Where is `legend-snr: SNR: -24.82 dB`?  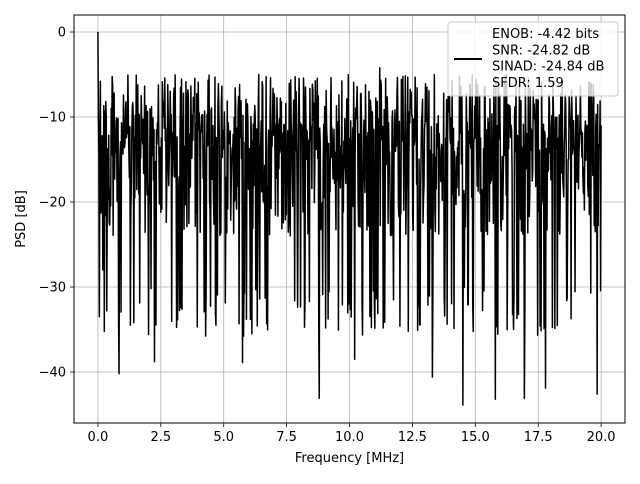 legend-snr: SNR: -24.82 dB is located at coordinates (541, 50).